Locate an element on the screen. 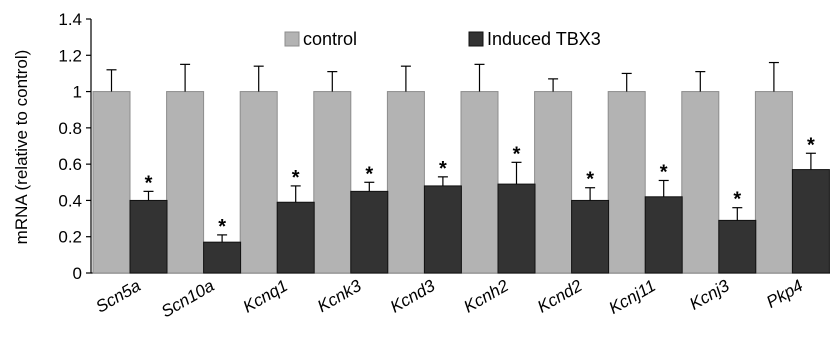 This screenshot has width=832, height=355. legend: control Induced TBX3 is located at coordinates (442, 39).